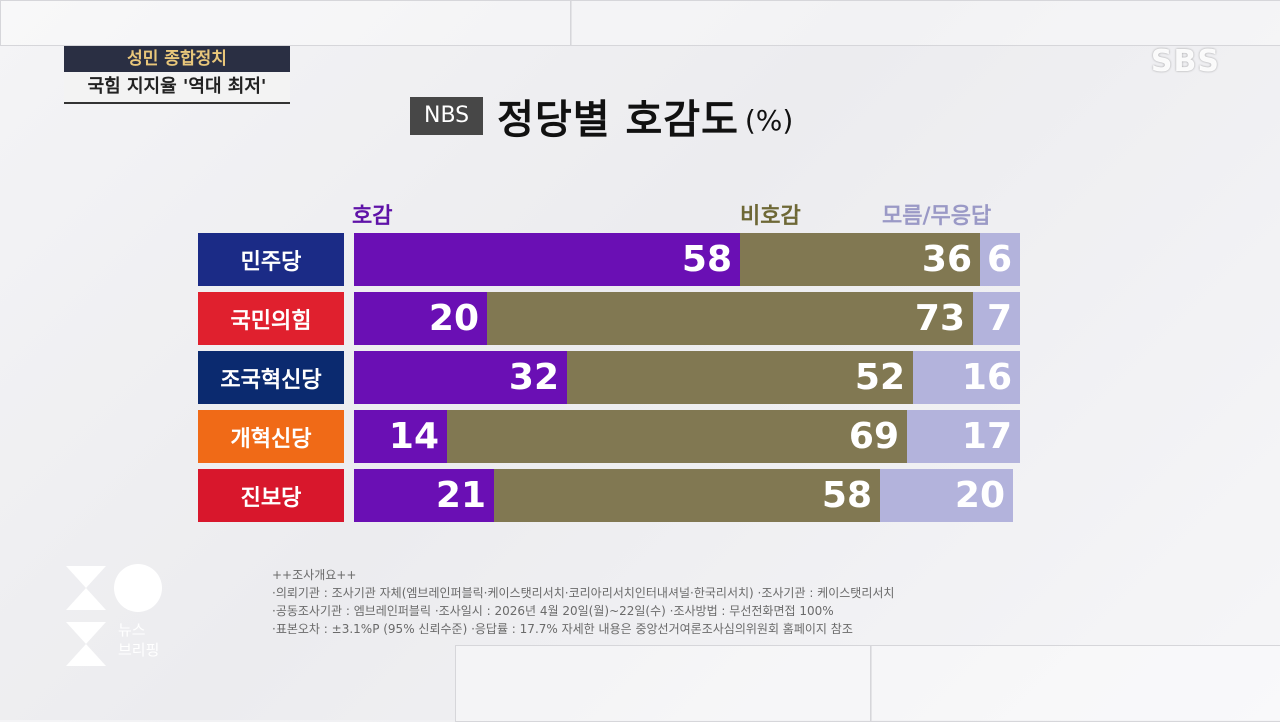 This screenshot has width=1280, height=722. I want to click on brand-text: 뉴스 브리핑, so click(138, 640).